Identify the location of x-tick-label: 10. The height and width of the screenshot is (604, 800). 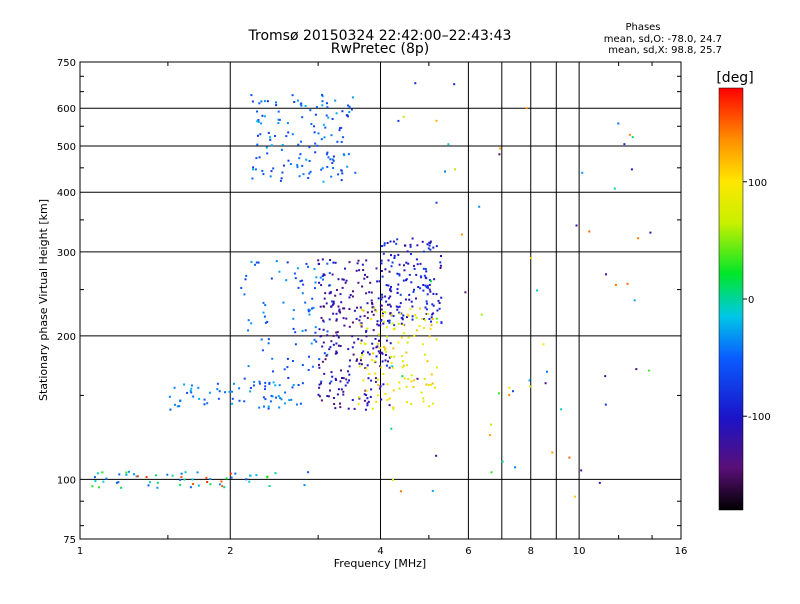
(579, 551).